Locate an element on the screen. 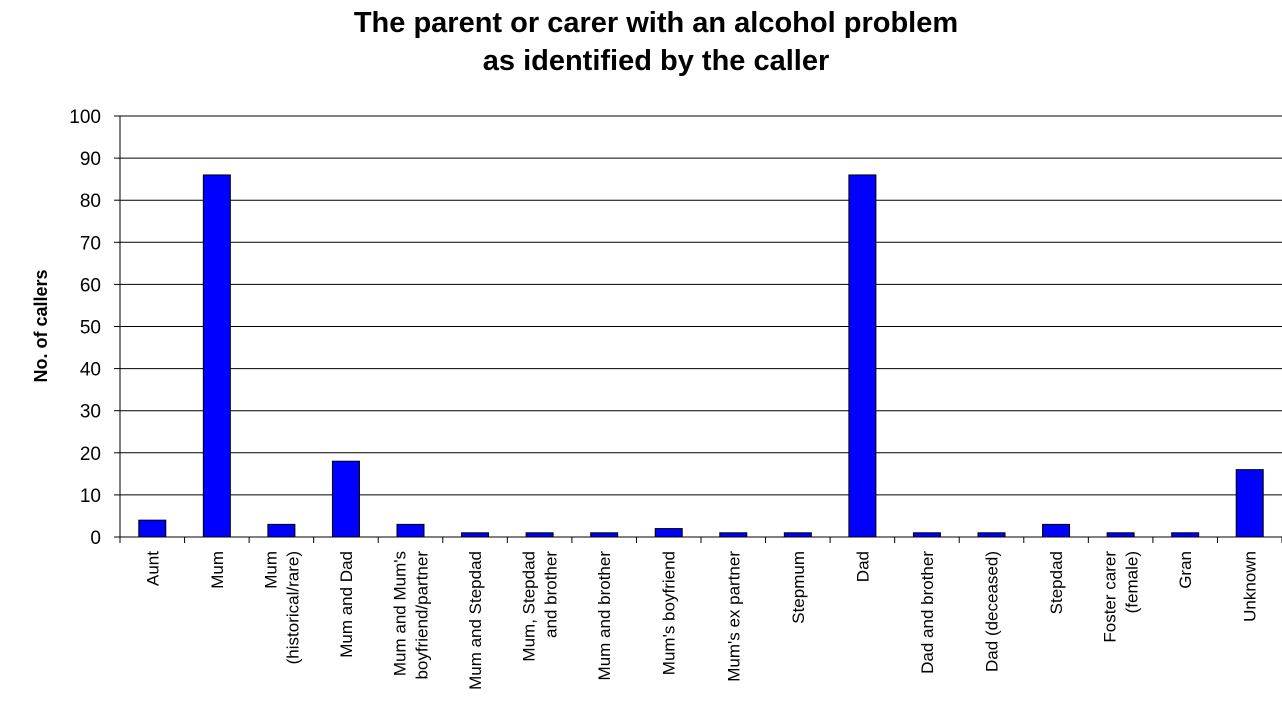  y-tick-label: 20 is located at coordinates (90, 454).